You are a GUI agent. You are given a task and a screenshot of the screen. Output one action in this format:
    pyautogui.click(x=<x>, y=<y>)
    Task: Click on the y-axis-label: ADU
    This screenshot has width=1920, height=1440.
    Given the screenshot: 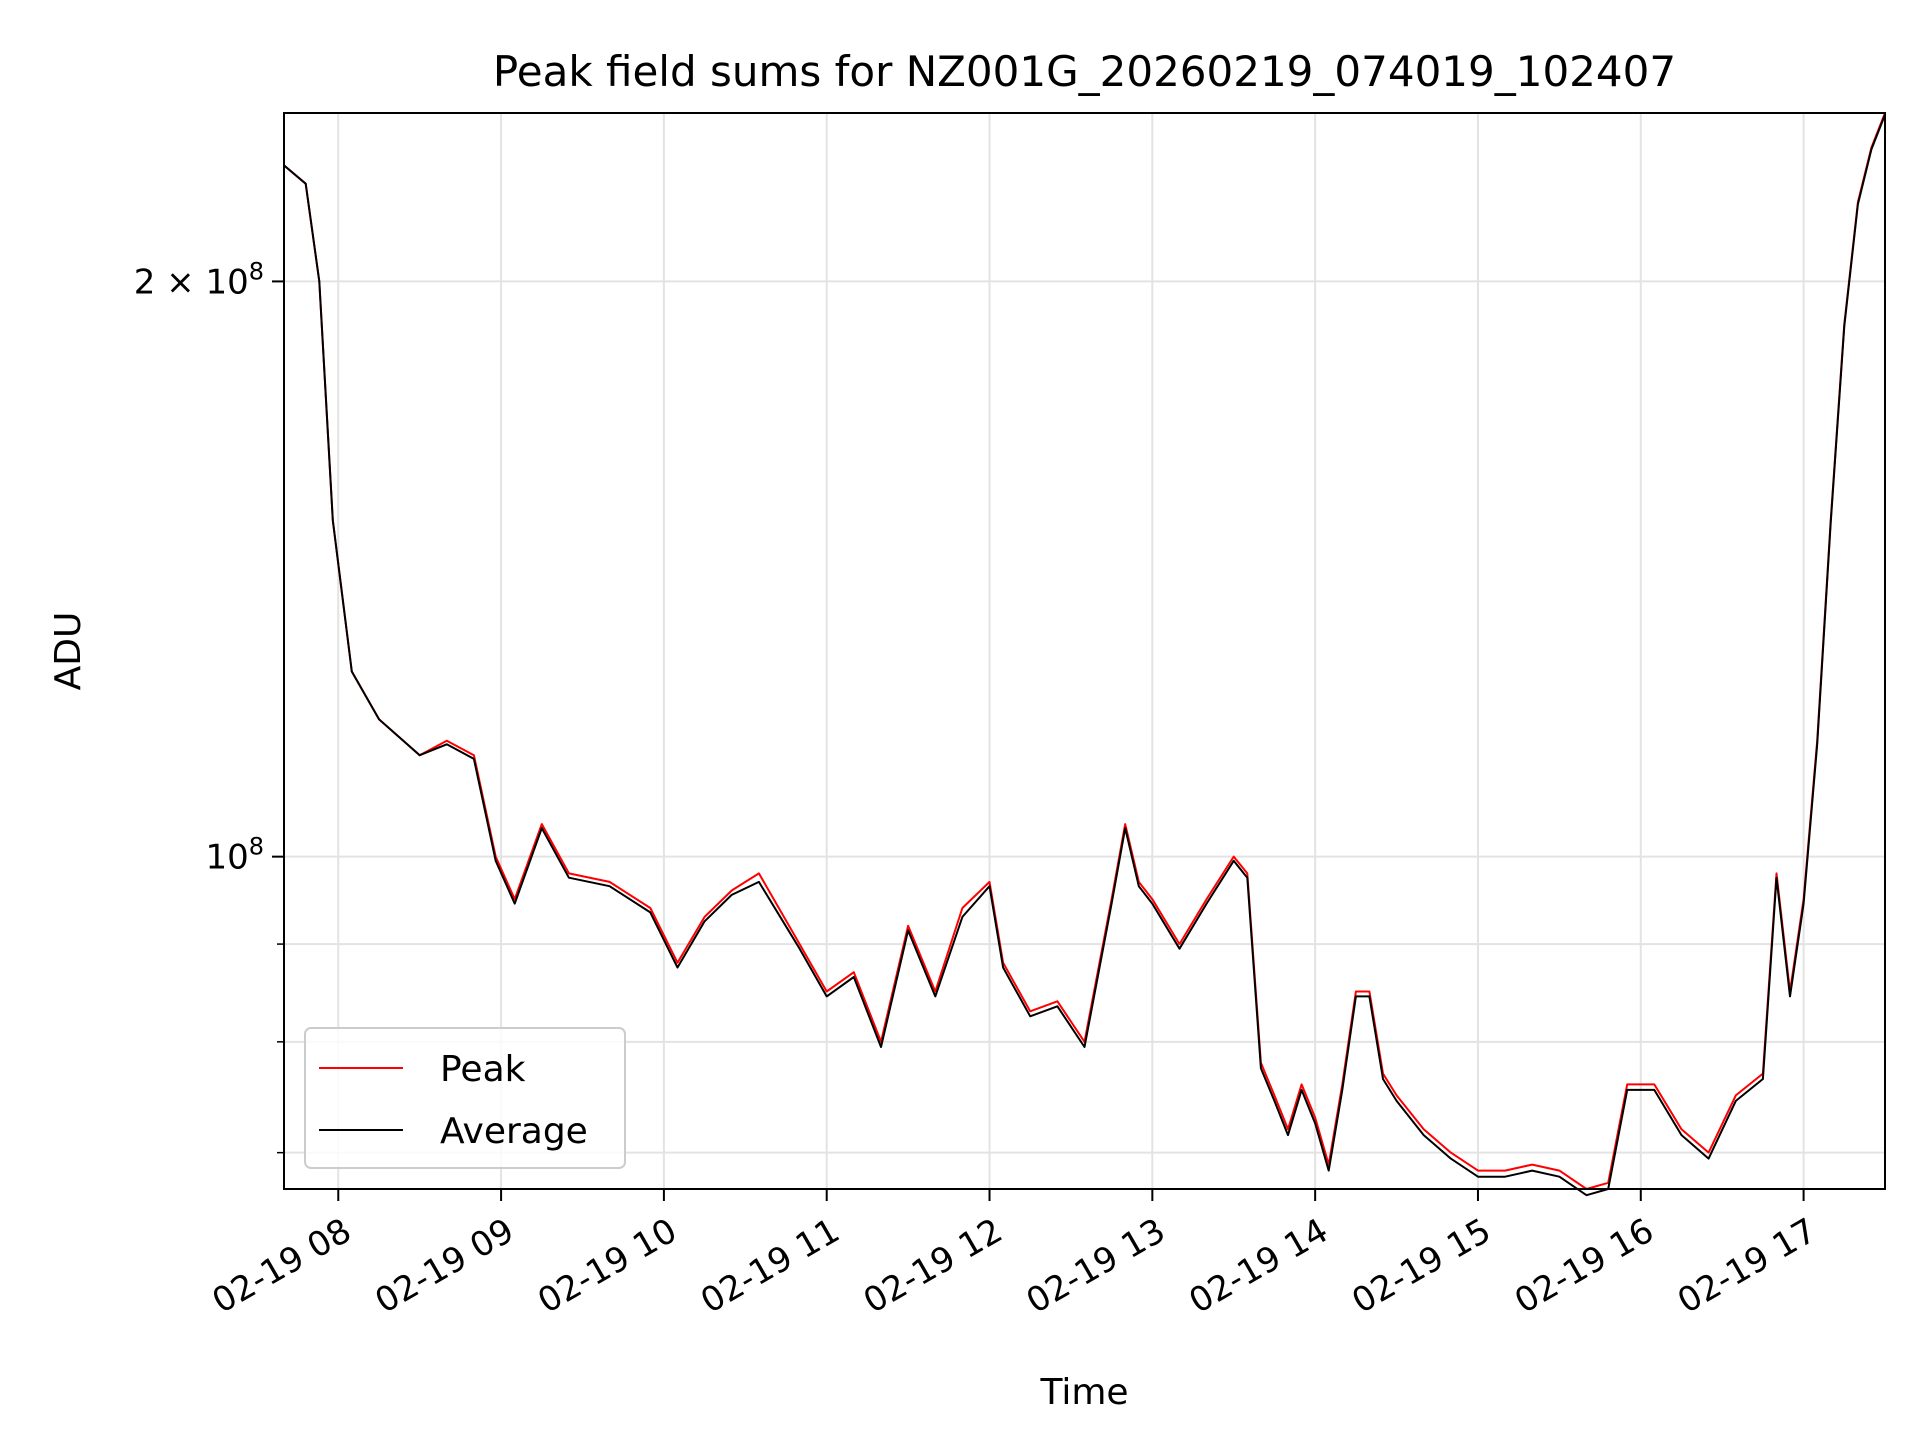 What is the action you would take?
    pyautogui.click(x=68, y=651)
    